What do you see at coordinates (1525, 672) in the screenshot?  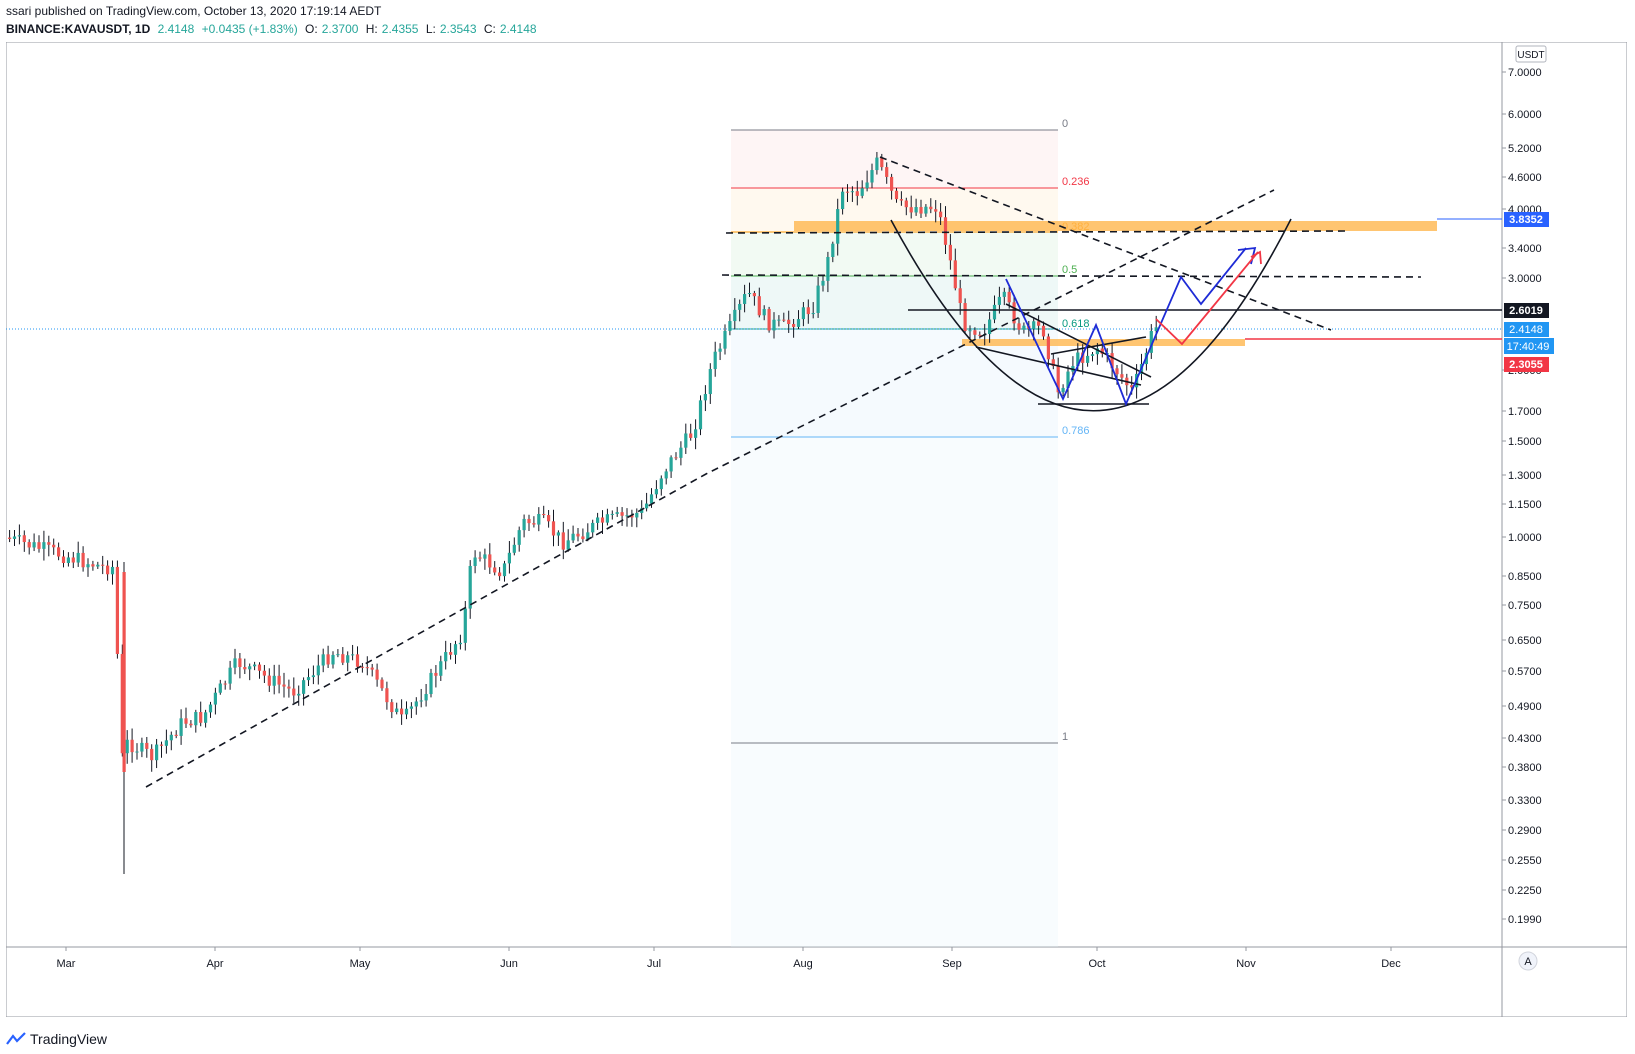 I see `price-tick-label: 0.5700` at bounding box center [1525, 672].